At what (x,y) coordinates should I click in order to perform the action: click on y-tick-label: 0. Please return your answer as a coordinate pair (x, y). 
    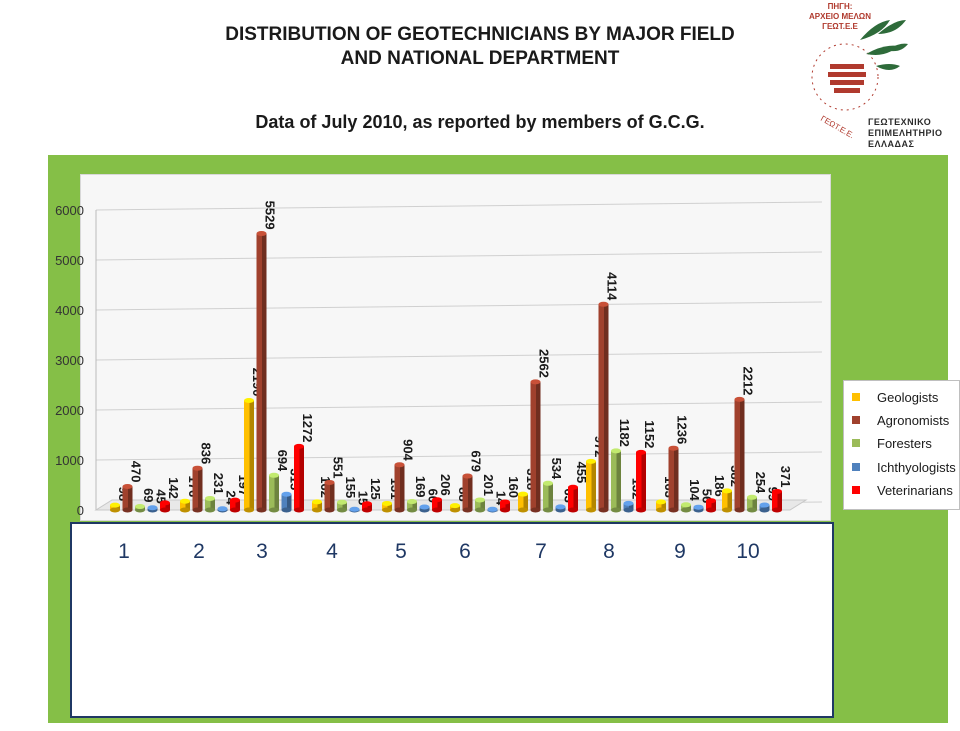
    Looking at the image, I should click on (80, 510).